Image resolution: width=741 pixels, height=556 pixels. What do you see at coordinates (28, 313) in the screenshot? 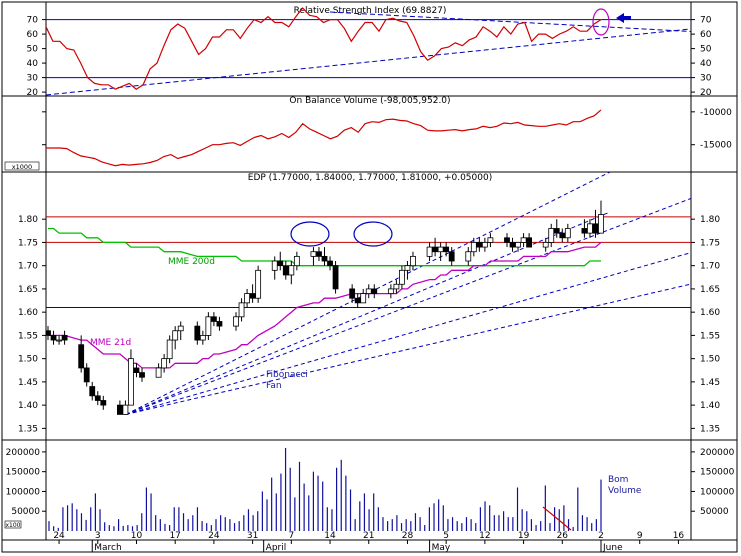
I see `price-tick-label: 1.60` at bounding box center [28, 313].